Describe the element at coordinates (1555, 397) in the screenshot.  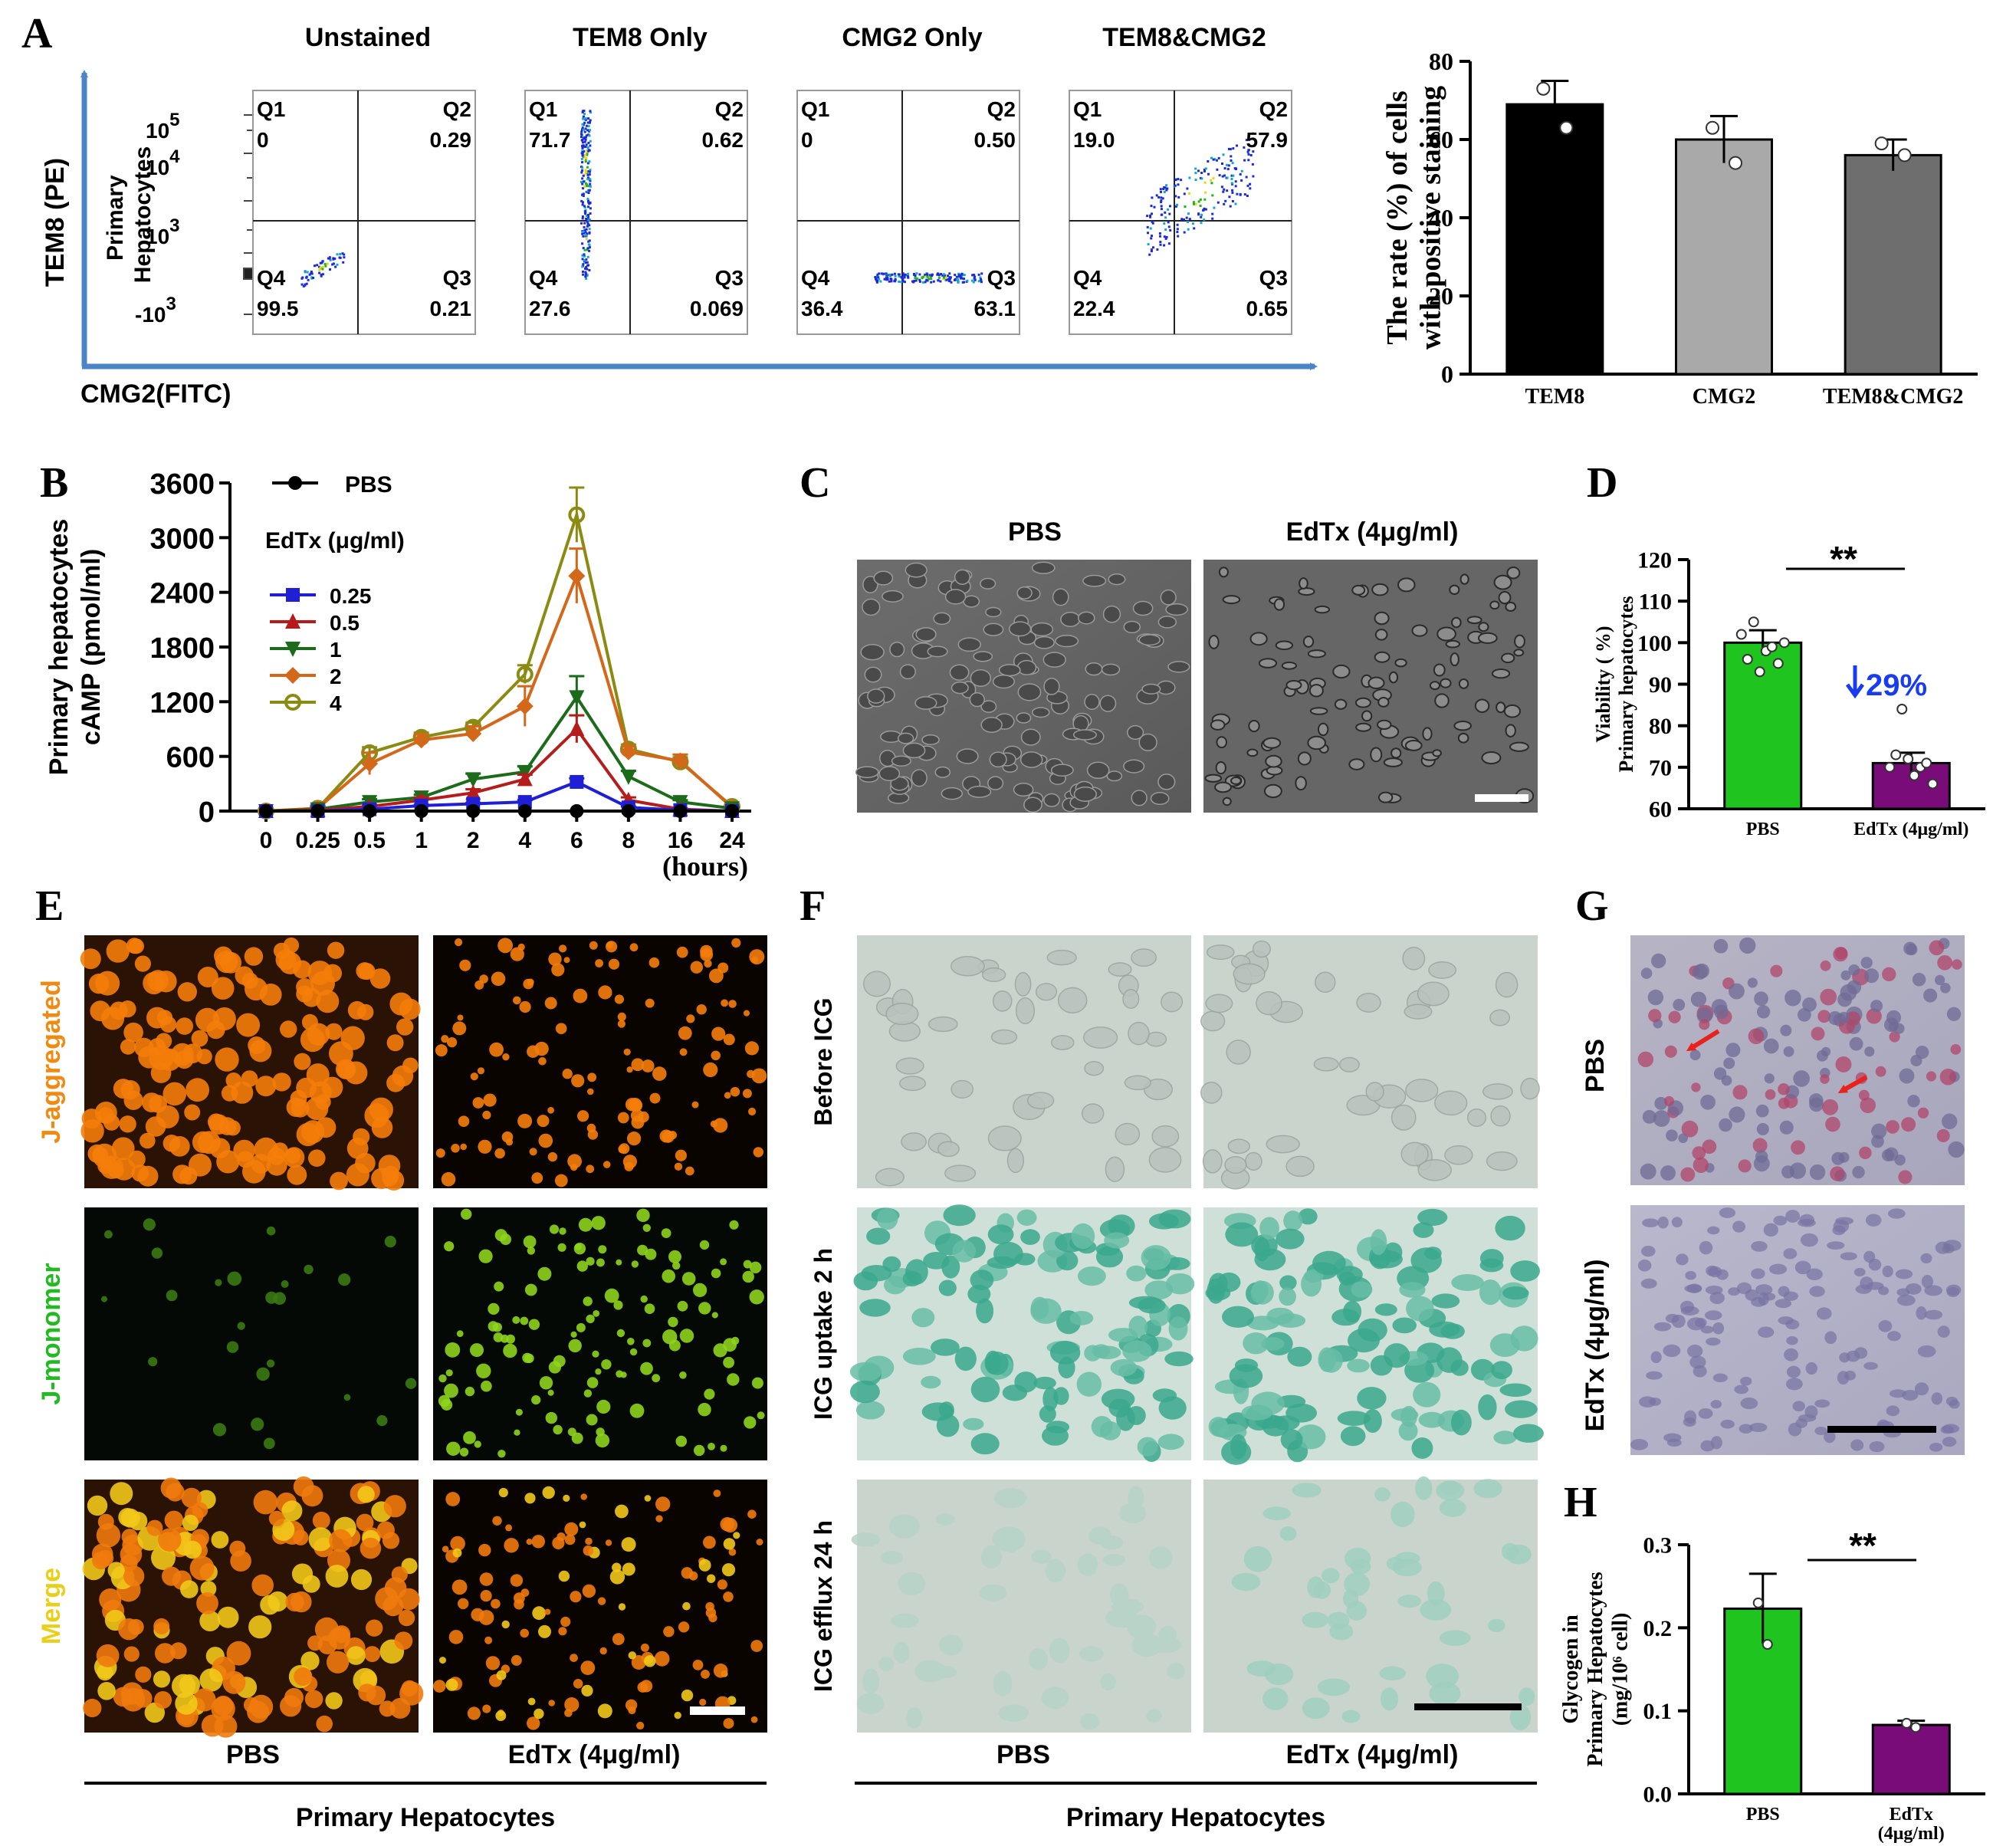
I see `category-label-0: TEM8` at that location.